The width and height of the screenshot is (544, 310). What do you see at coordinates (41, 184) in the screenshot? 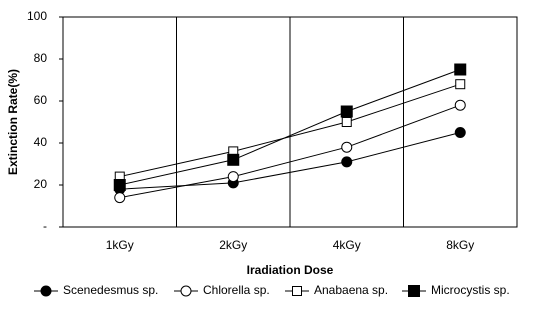
I see `y-tick-label: 20` at bounding box center [41, 184].